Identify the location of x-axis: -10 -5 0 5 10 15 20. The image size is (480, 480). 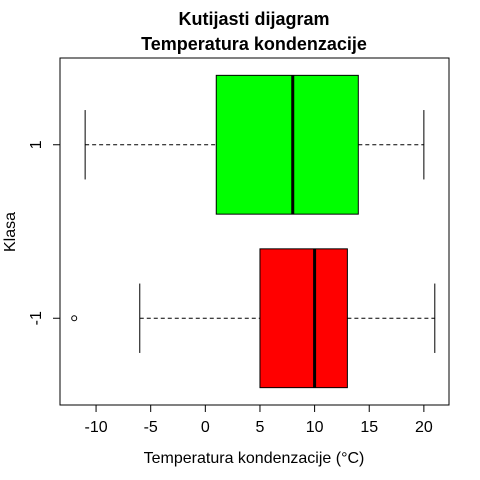
(258, 420).